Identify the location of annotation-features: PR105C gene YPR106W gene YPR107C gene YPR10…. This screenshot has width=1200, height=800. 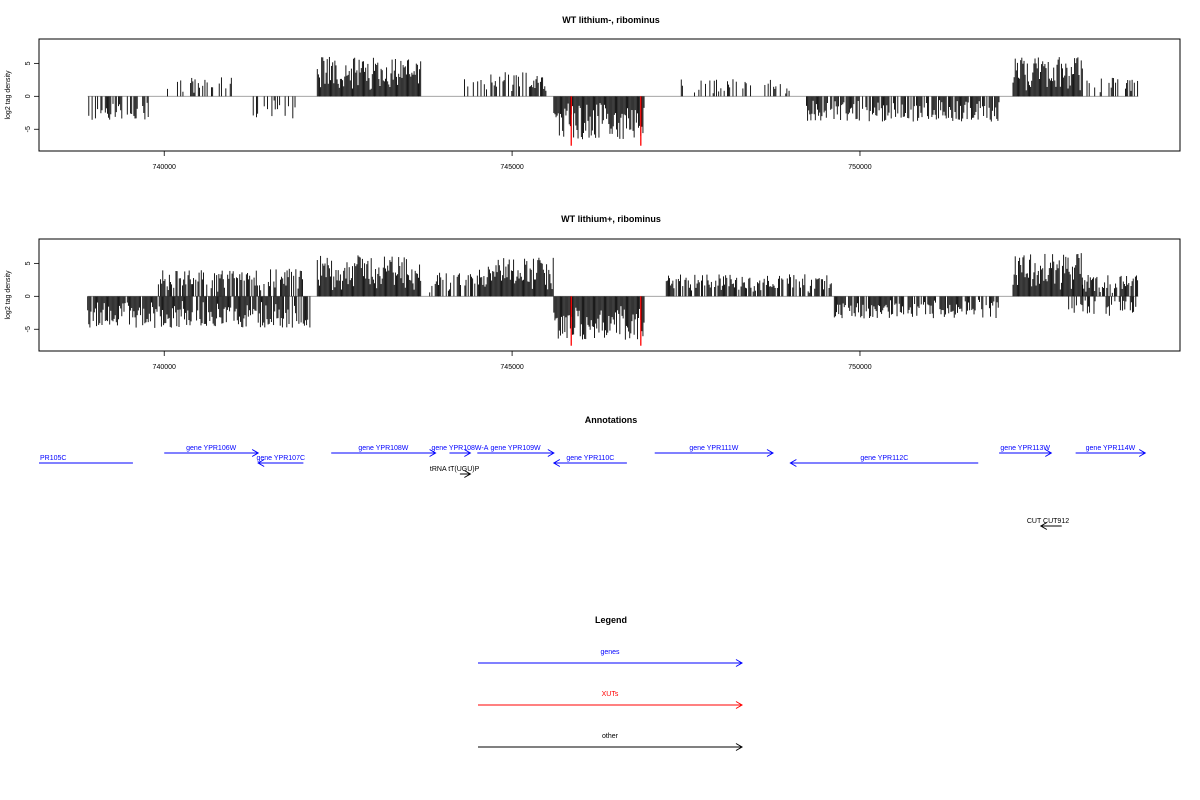
(593, 487).